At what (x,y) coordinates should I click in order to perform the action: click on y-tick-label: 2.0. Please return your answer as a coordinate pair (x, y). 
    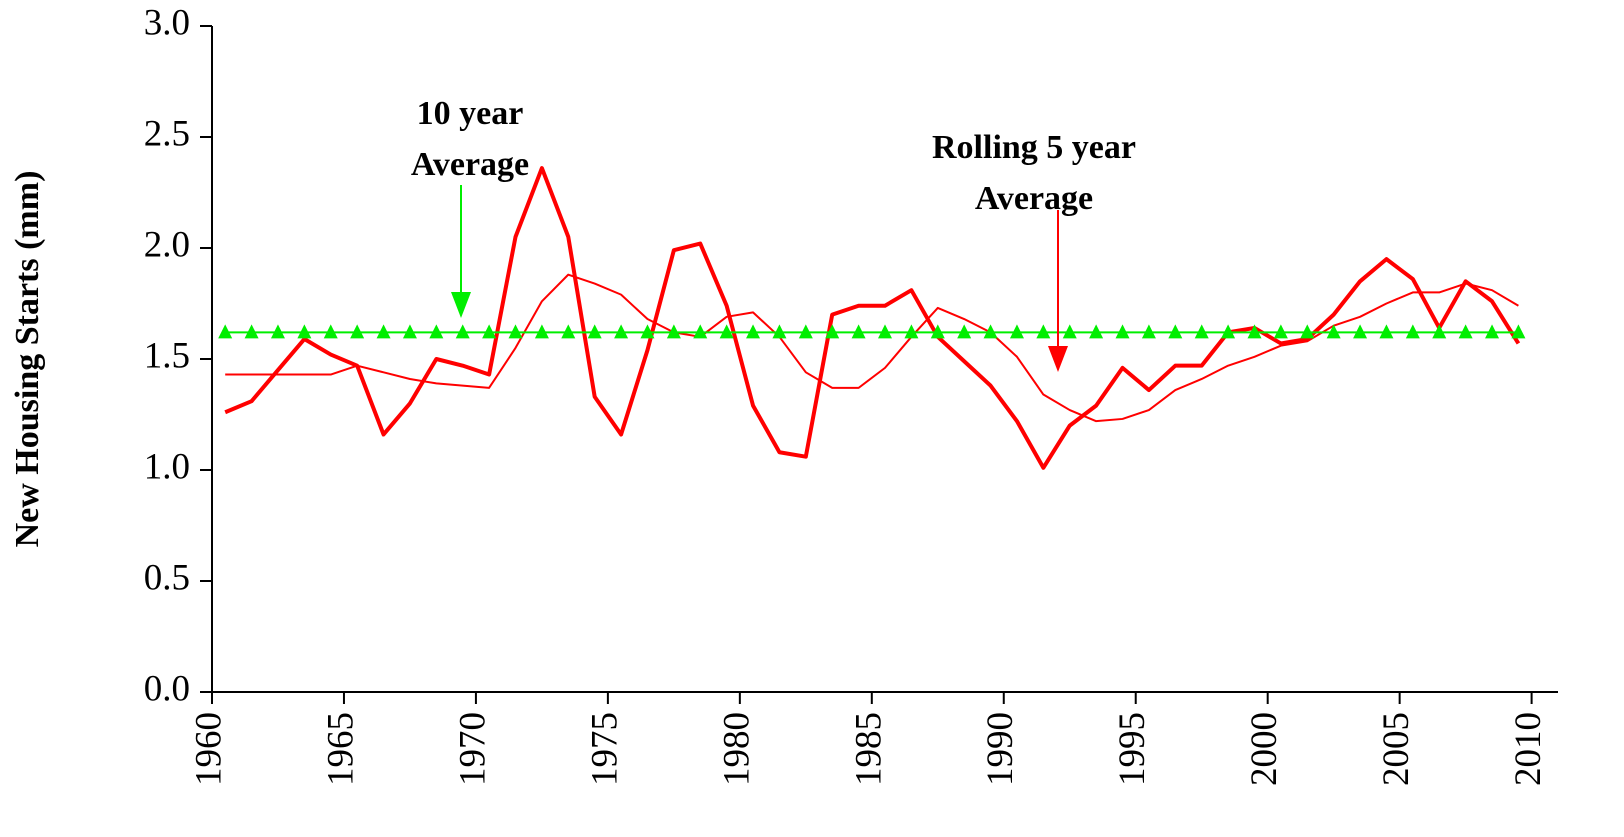
    Looking at the image, I should click on (167, 244).